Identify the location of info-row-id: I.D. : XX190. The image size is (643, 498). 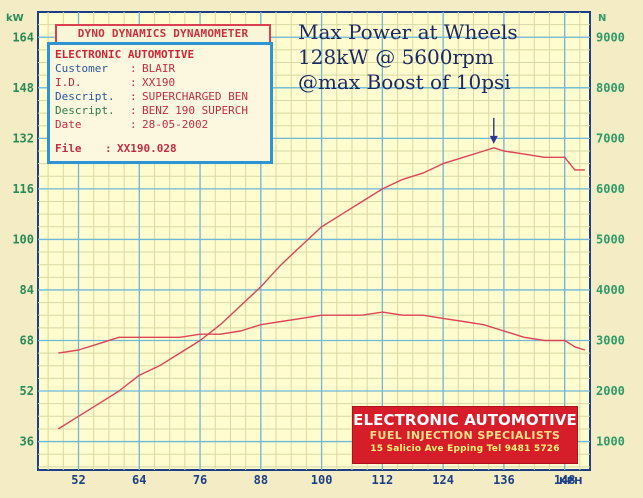
(160, 83).